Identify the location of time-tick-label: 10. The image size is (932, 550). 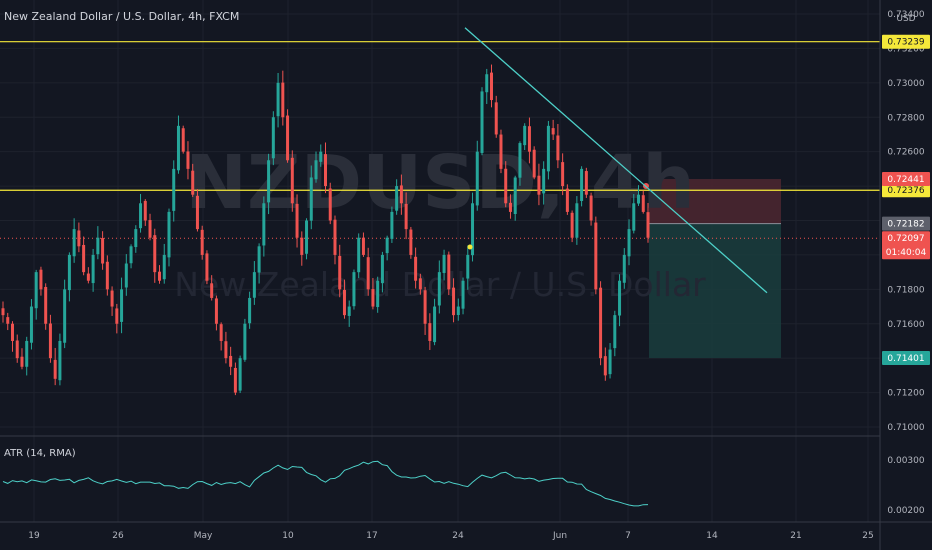
(288, 536).